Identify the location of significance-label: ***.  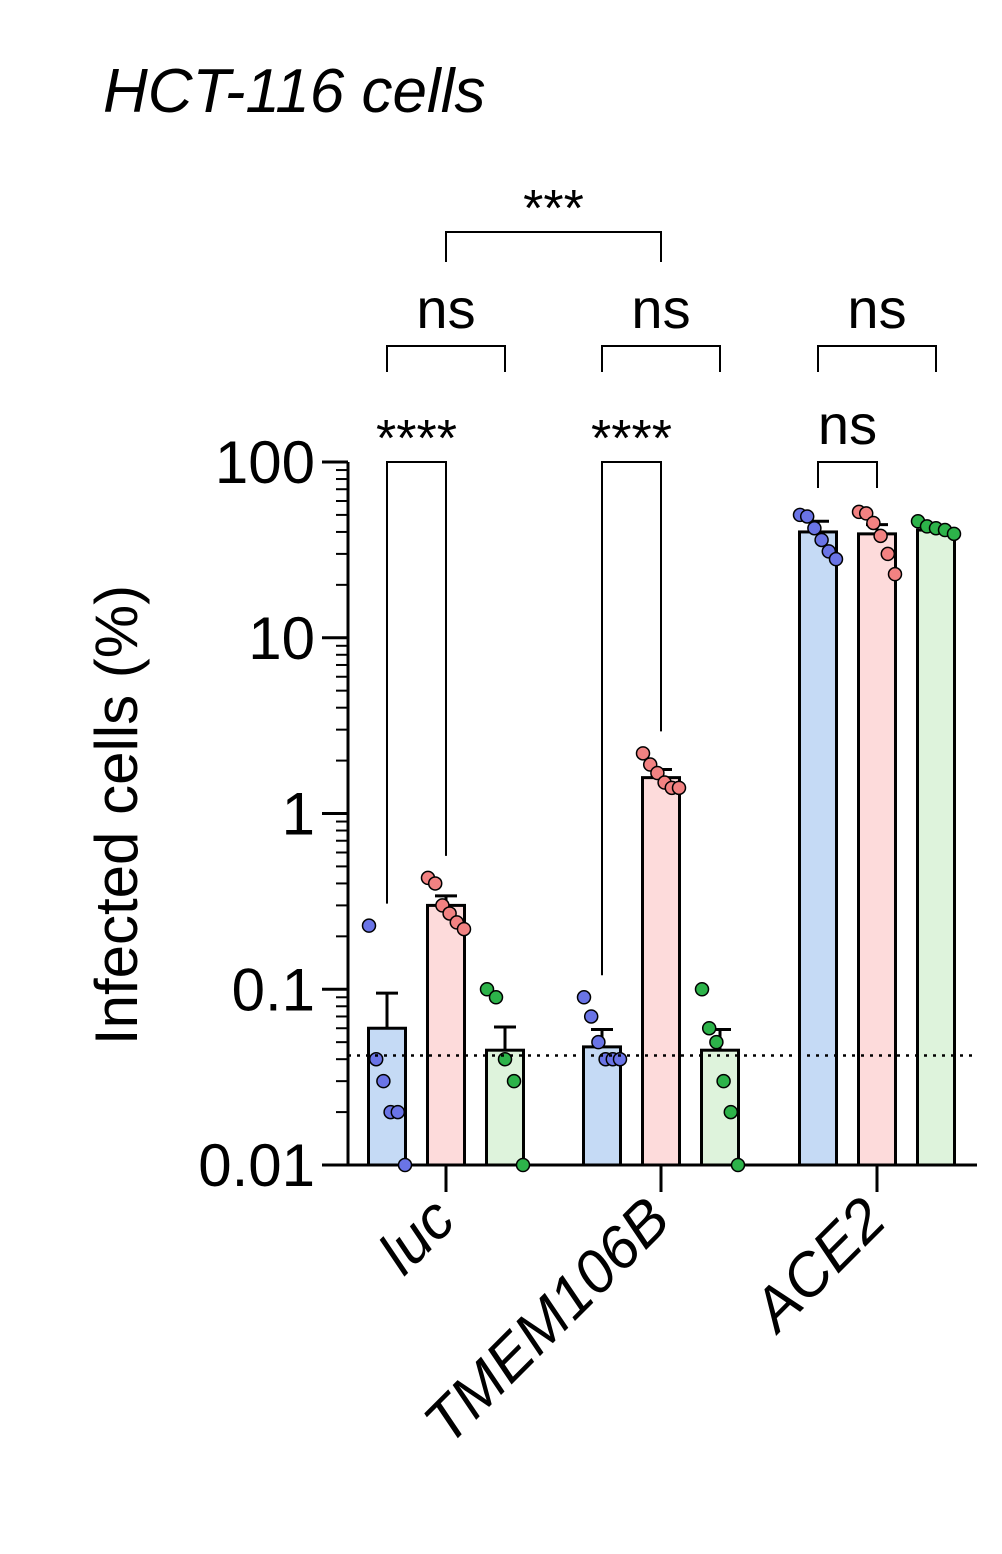
(553, 209).